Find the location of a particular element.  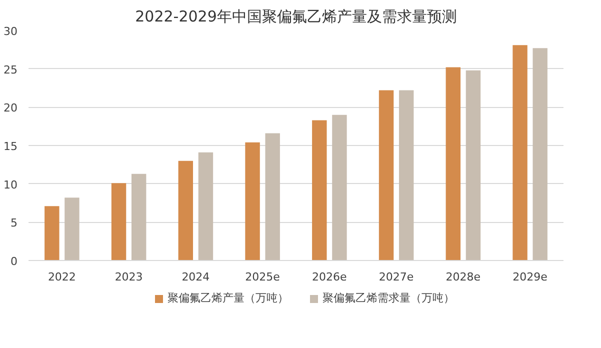

x-tick-label: 2026e is located at coordinates (330, 277).